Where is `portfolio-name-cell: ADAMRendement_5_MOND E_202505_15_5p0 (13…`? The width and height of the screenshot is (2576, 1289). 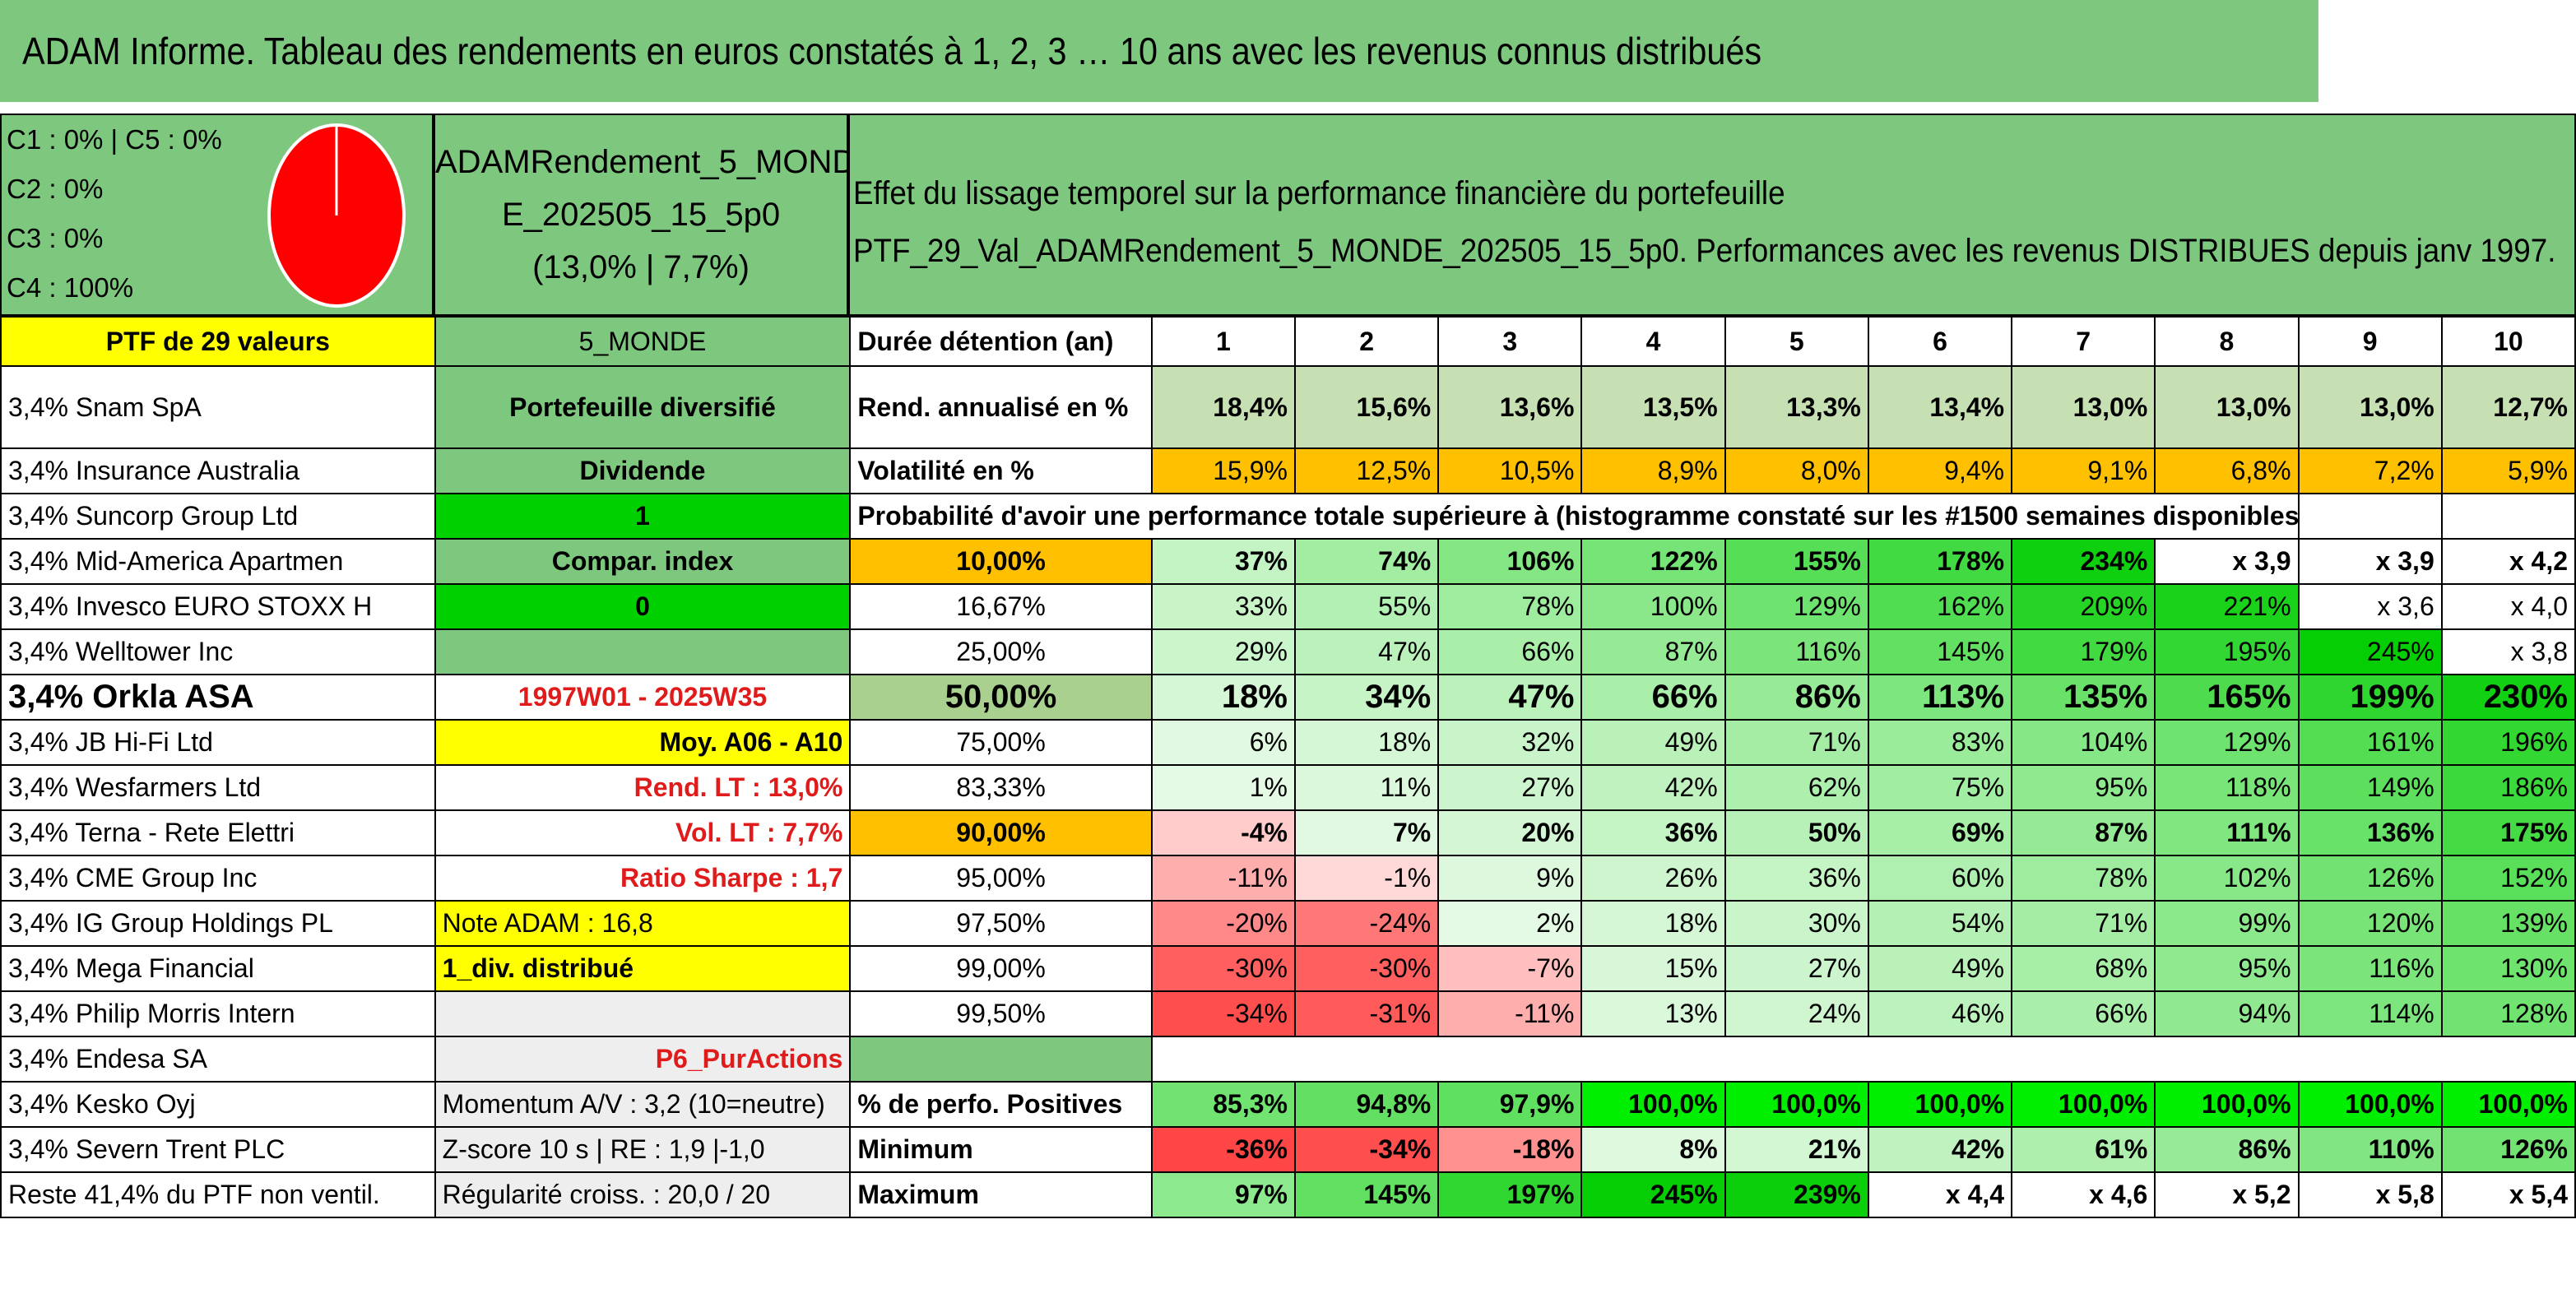
portfolio-name-cell: ADAMRendement_5_MOND E_202505_15_5p0 (13… is located at coordinates (645, 215).